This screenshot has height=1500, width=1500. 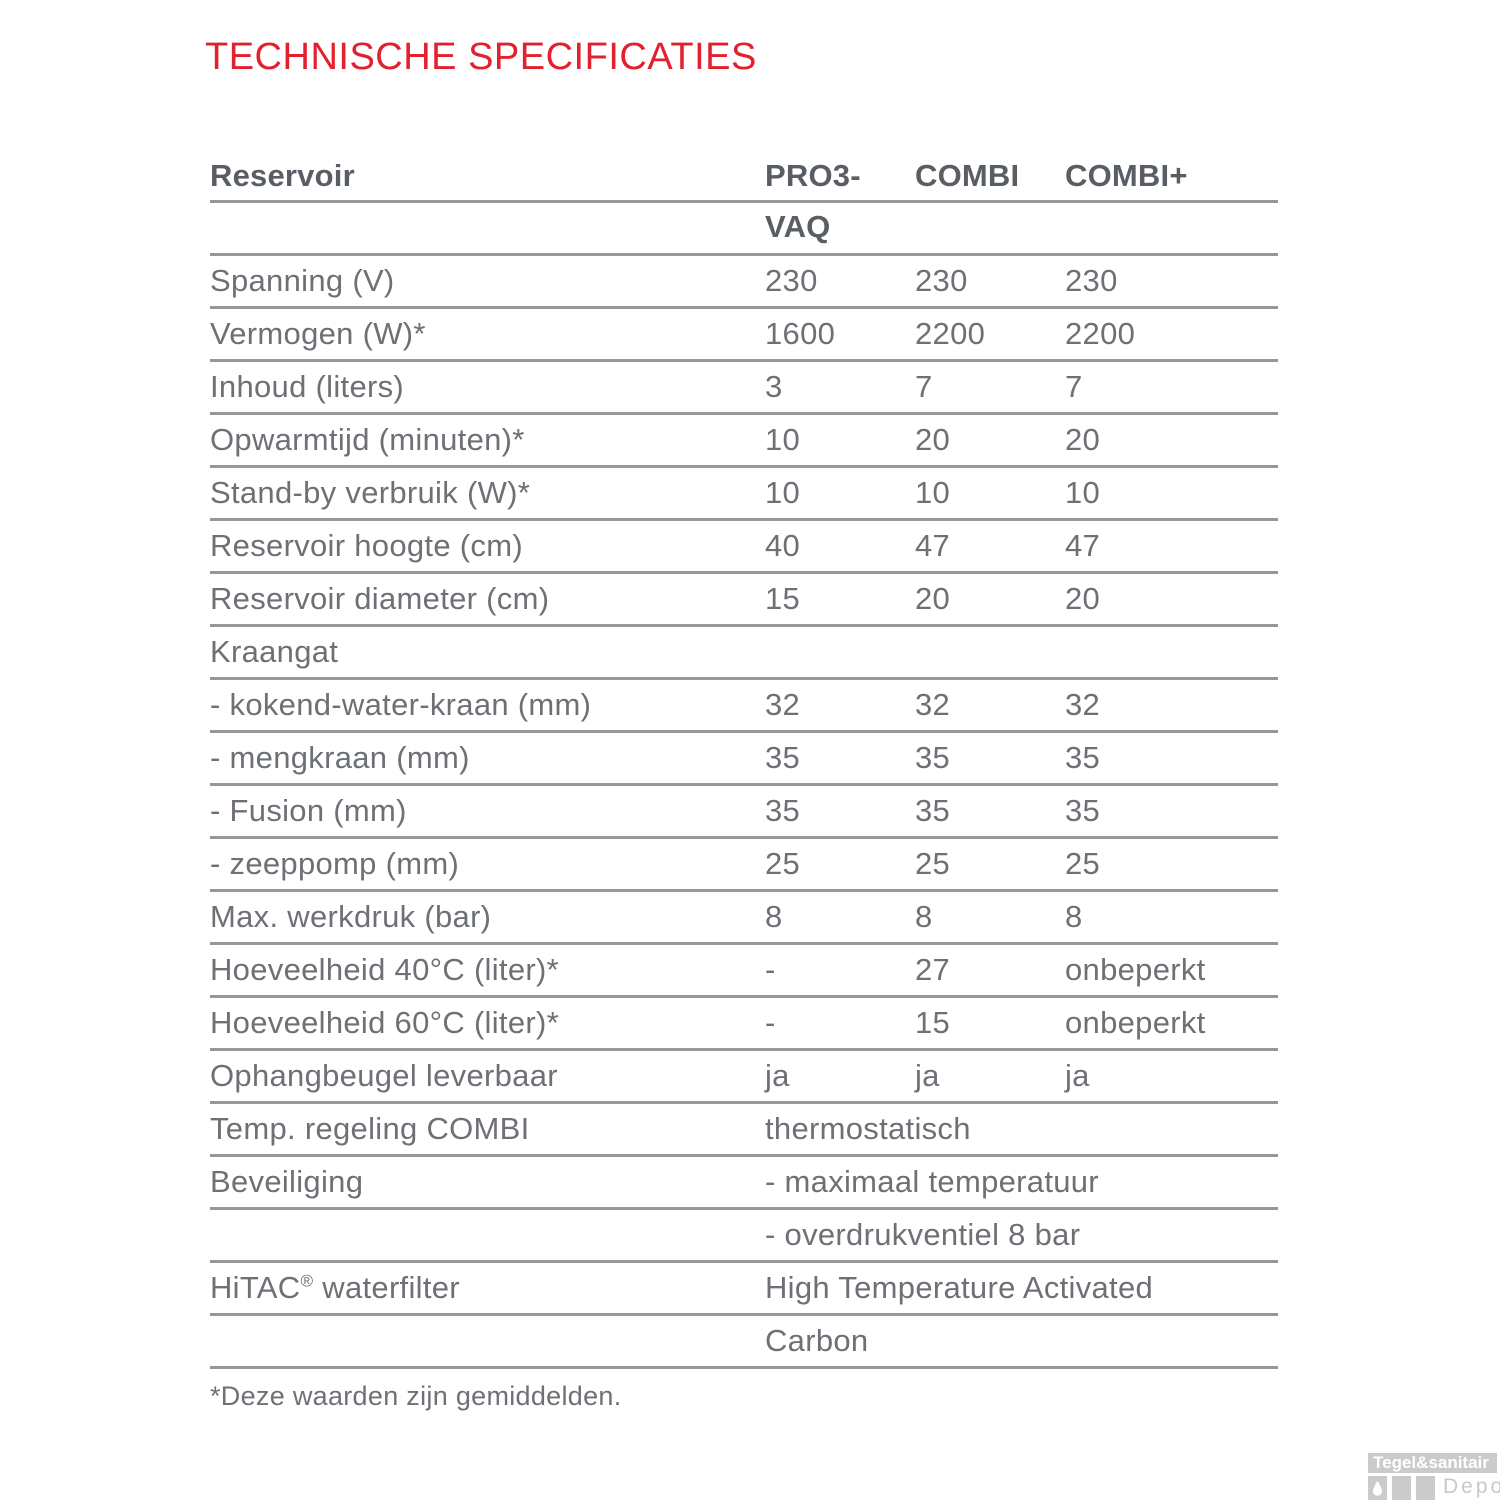 I want to click on row-label: - zeeppomp (mm), so click(x=335, y=863).